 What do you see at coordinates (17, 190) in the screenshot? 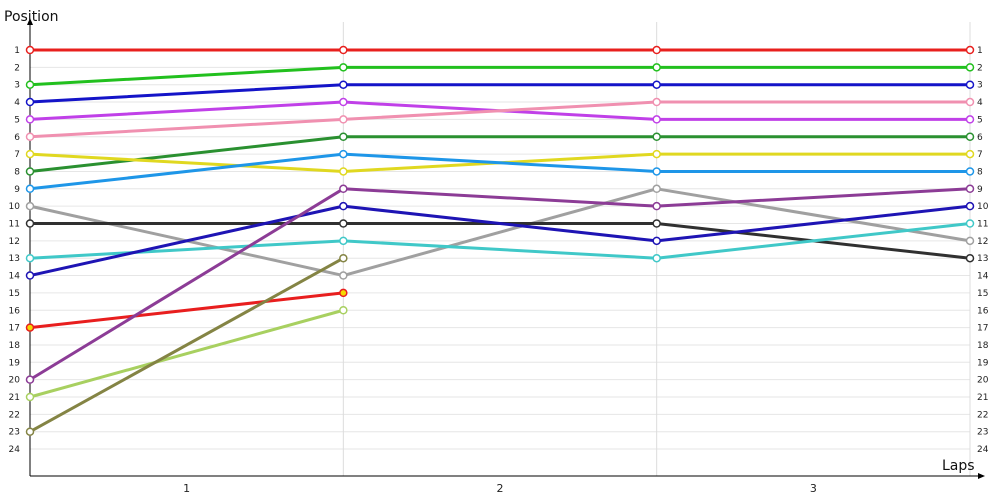
I see `y-tick-label: 9` at bounding box center [17, 190].